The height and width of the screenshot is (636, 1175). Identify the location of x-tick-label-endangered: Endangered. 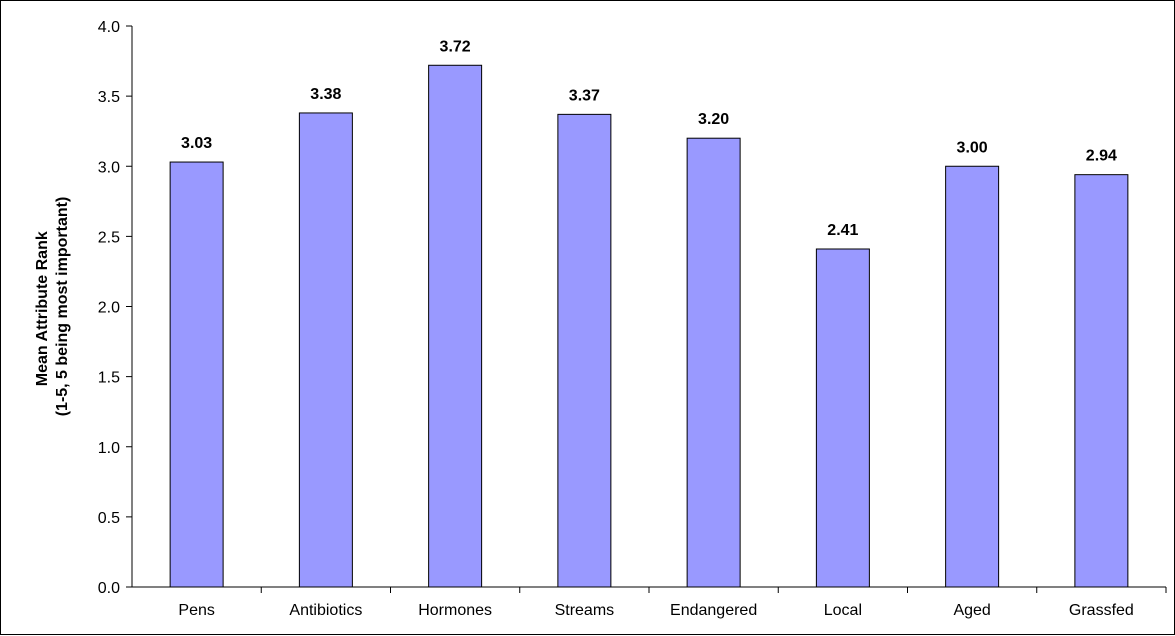
(713, 610).